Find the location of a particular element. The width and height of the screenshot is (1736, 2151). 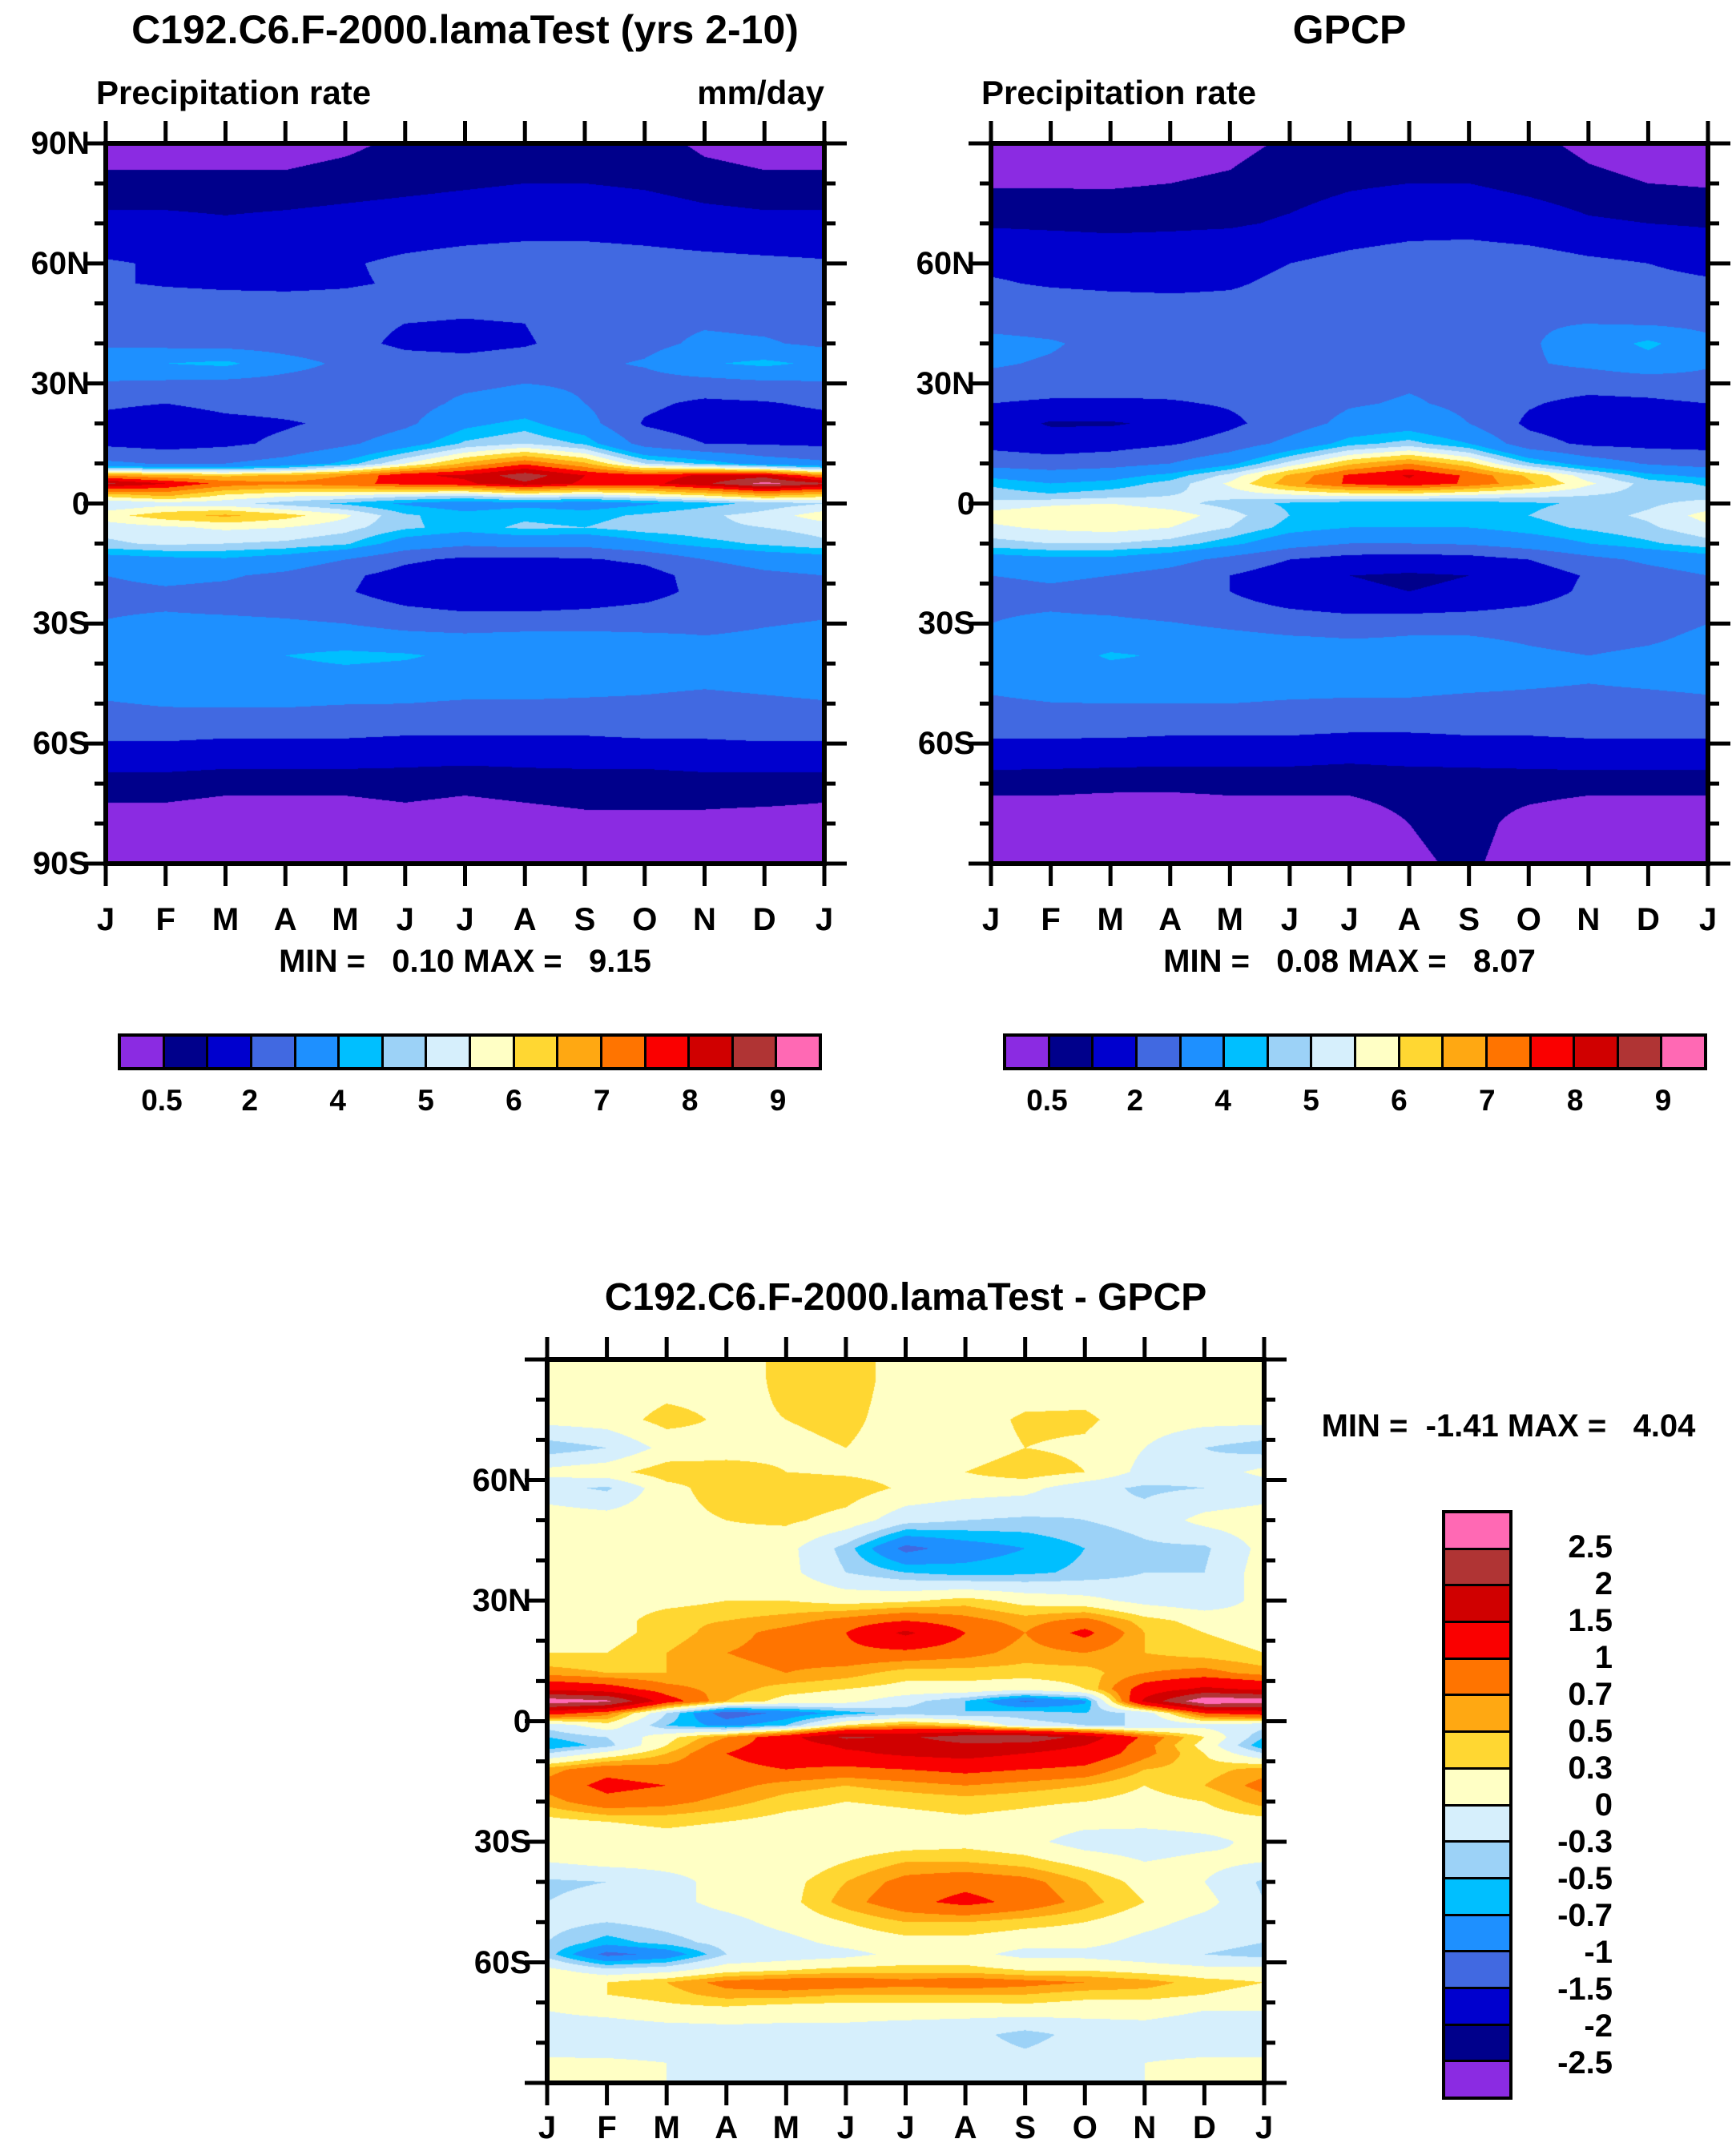

model-contour-canvas is located at coordinates (465, 504).